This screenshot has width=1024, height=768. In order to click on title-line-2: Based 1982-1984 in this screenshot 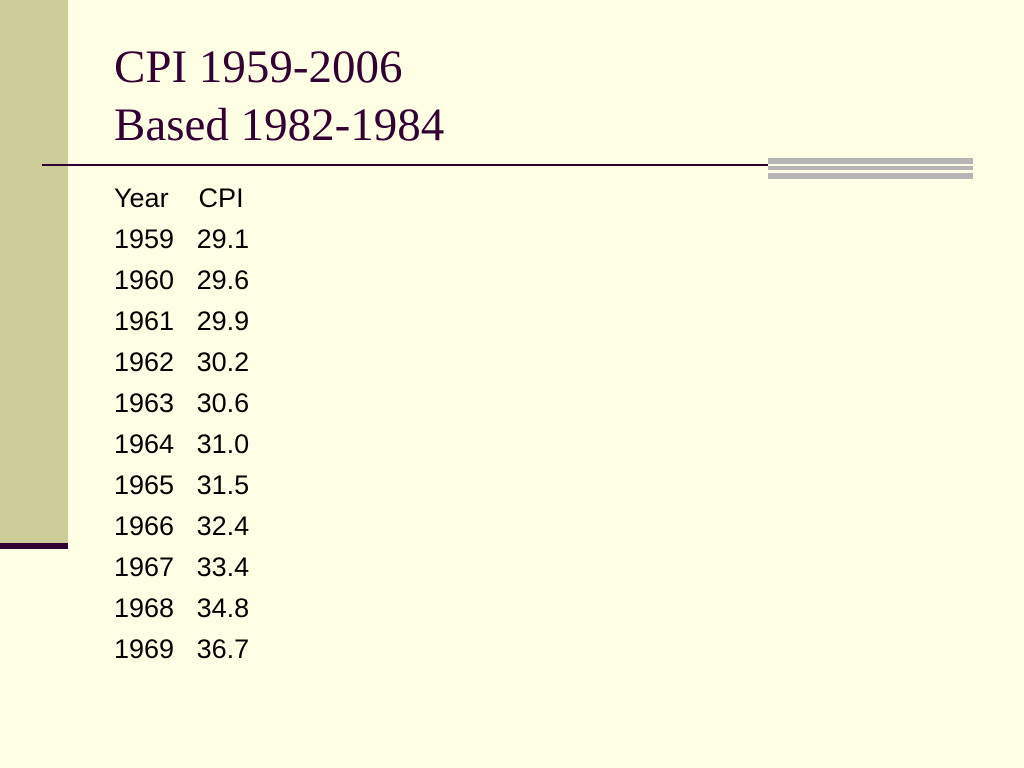, I will do `click(279, 125)`.